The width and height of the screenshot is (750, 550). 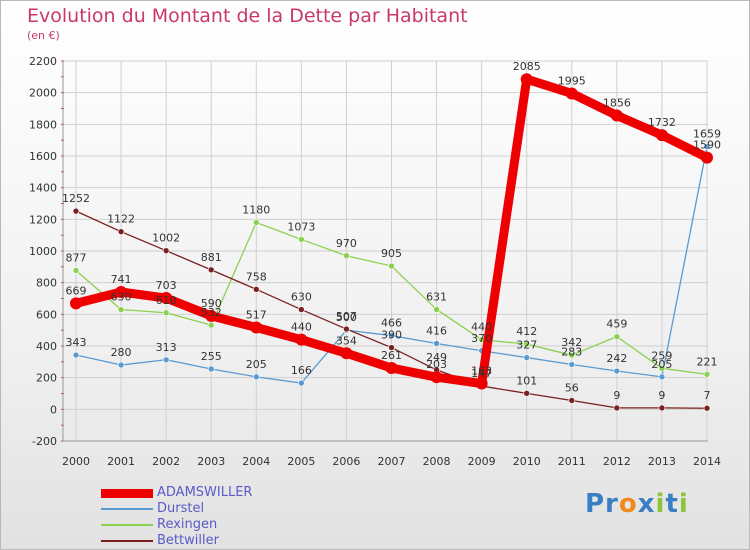 What do you see at coordinates (346, 316) in the screenshot?
I see `data-label: 507` at bounding box center [346, 316].